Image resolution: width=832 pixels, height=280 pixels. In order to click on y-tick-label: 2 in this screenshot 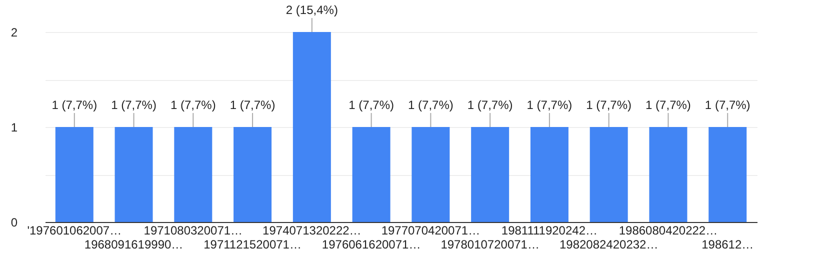, I will do `click(14, 33)`.